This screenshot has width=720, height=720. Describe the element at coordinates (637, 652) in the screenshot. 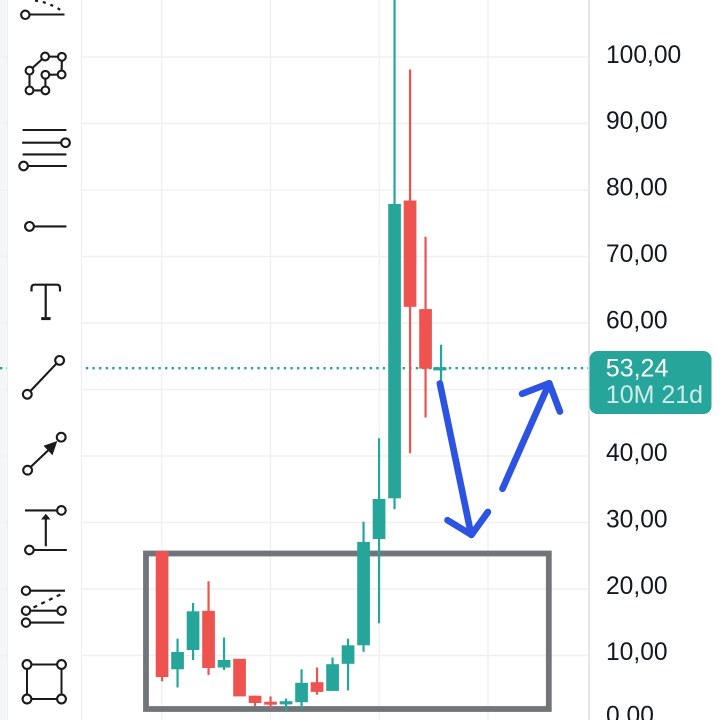

I see `svg-text: 10,00` at that location.